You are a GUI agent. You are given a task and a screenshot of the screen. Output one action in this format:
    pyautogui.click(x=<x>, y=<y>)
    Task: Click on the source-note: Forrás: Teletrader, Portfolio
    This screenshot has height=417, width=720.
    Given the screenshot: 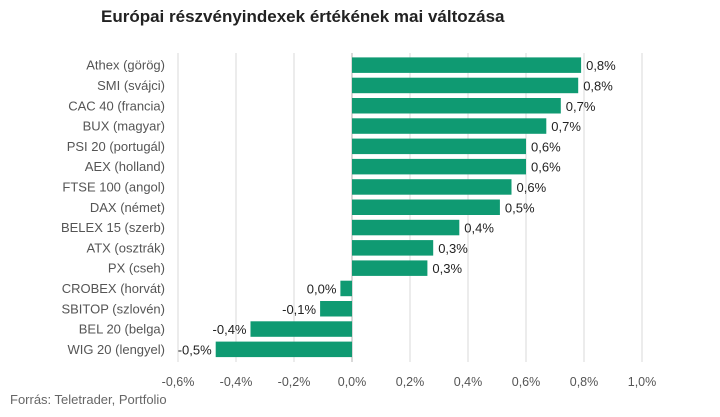 What is the action you would take?
    pyautogui.click(x=88, y=399)
    